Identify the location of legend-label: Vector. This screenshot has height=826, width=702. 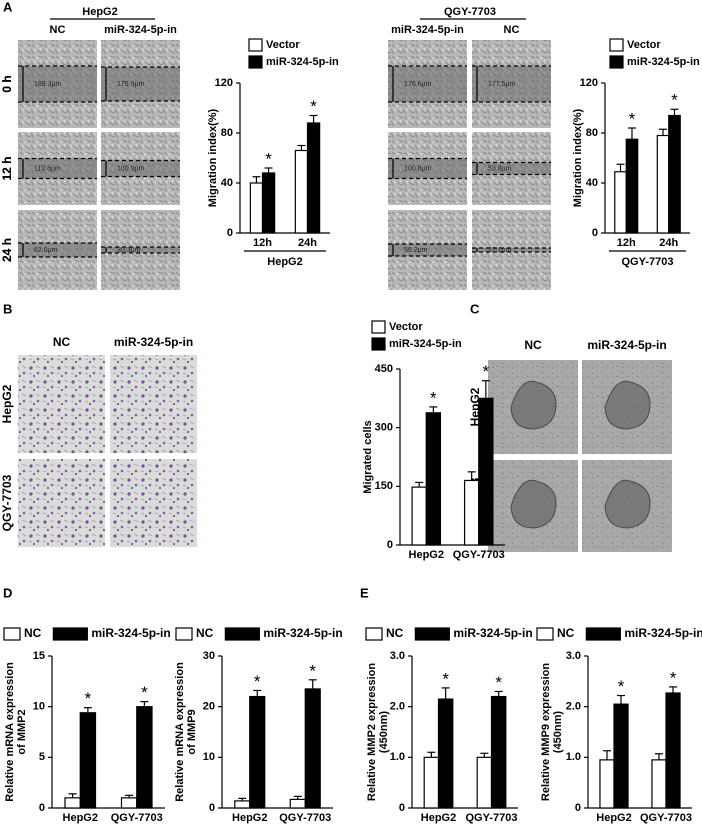
(644, 45).